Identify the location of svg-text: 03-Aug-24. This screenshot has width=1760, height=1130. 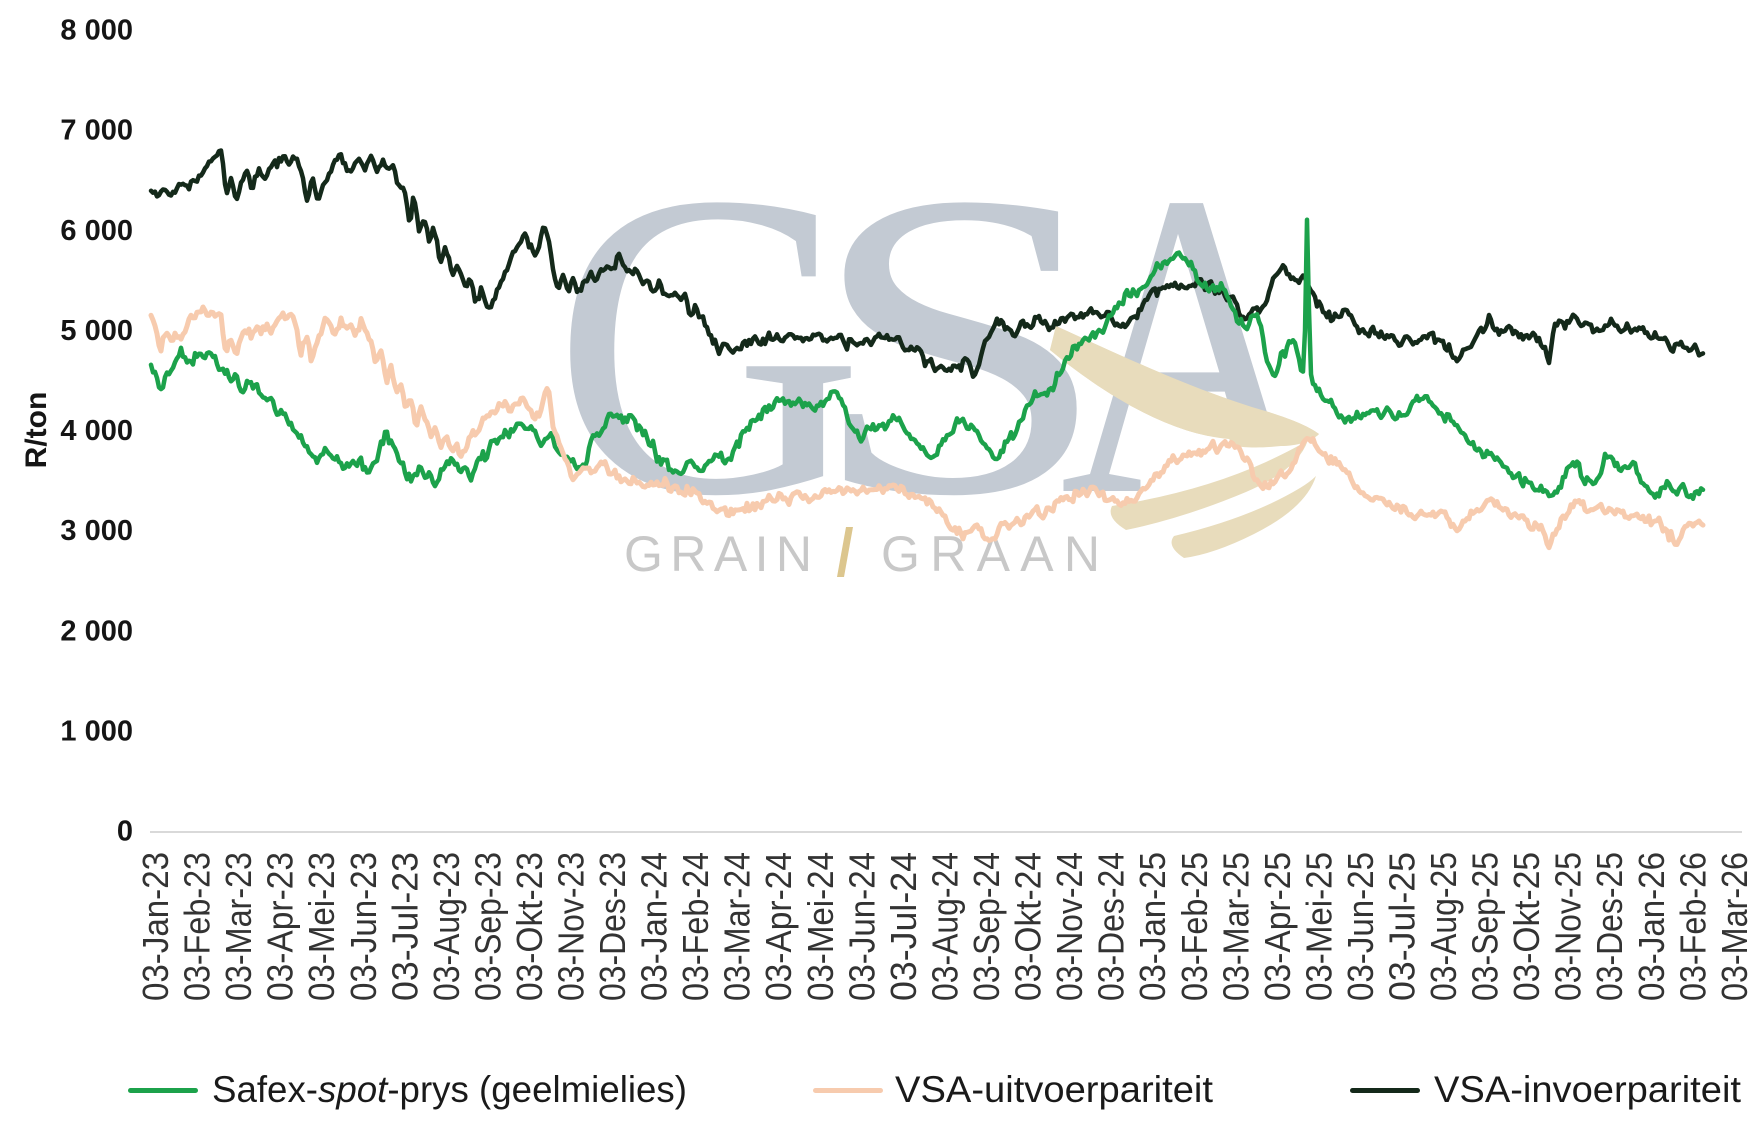
(944, 926).